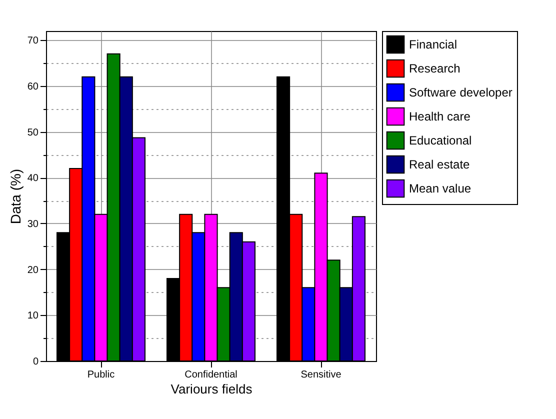 This screenshot has width=556, height=419. What do you see at coordinates (321, 375) in the screenshot?
I see `x-tick-label: Sensitive` at bounding box center [321, 375].